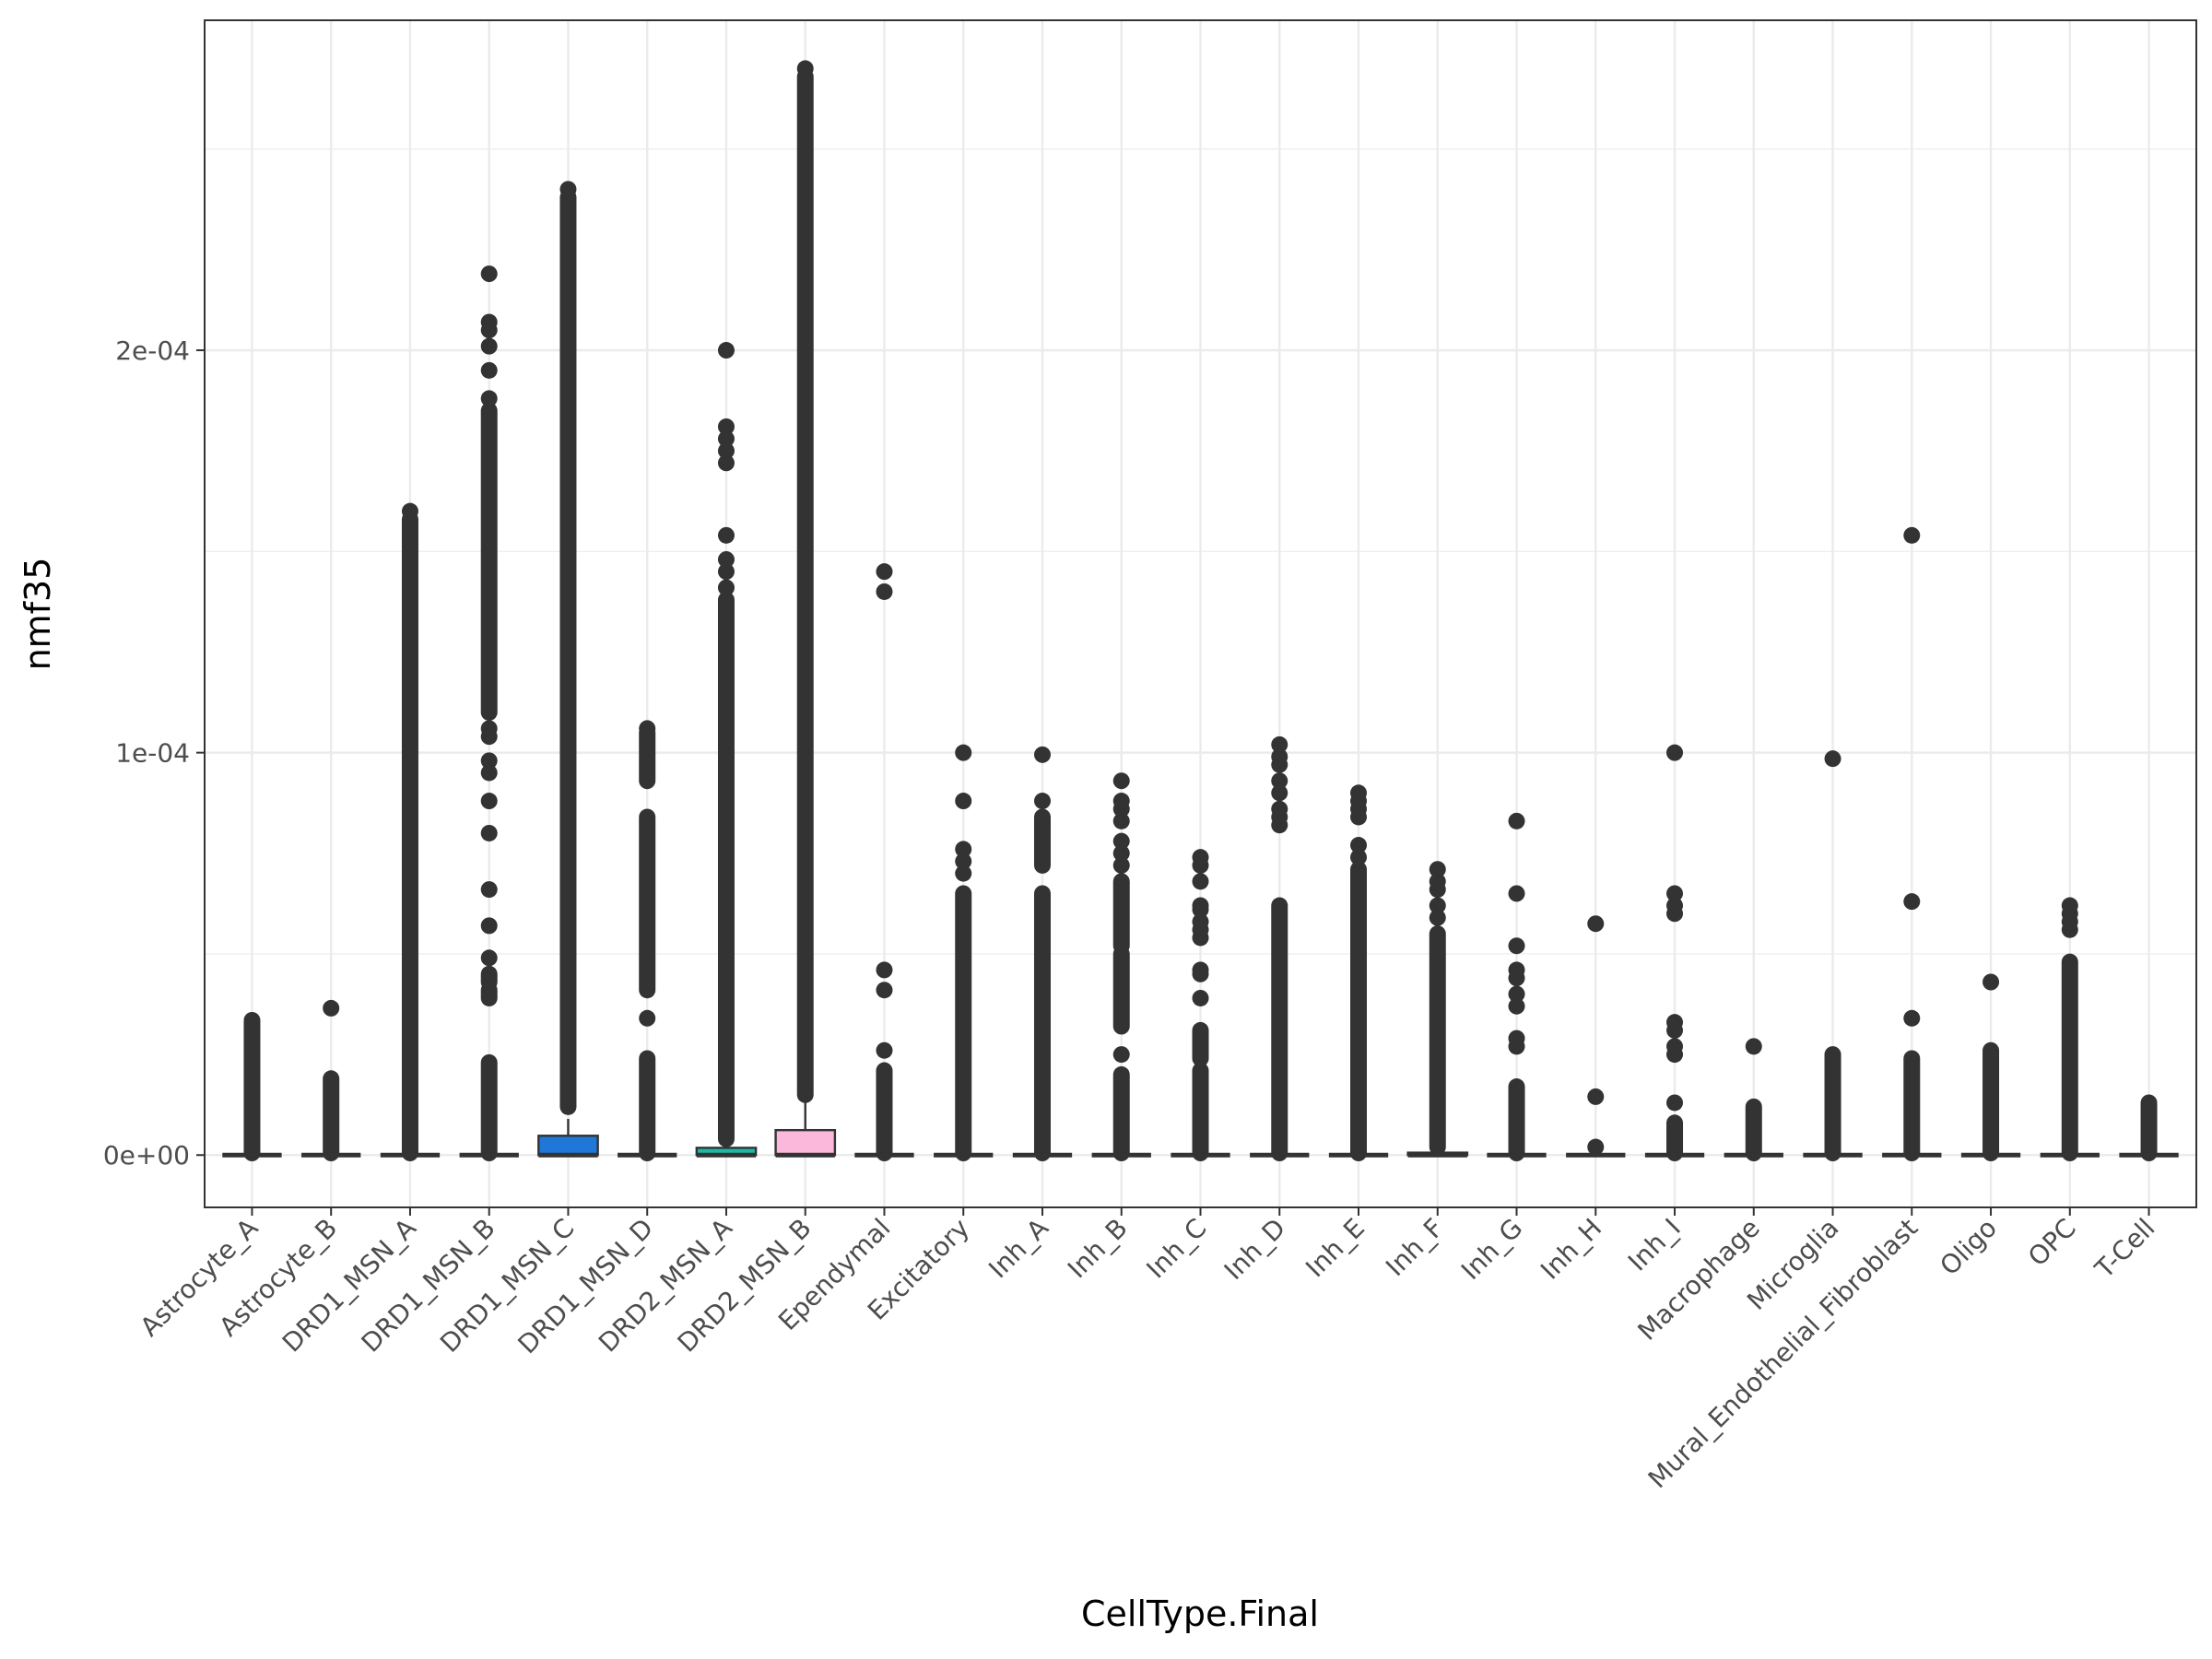 Image resolution: width=2212 pixels, height=1659 pixels. Describe the element at coordinates (152, 350) in the screenshot. I see `y-tick-label: 2e-04` at that location.